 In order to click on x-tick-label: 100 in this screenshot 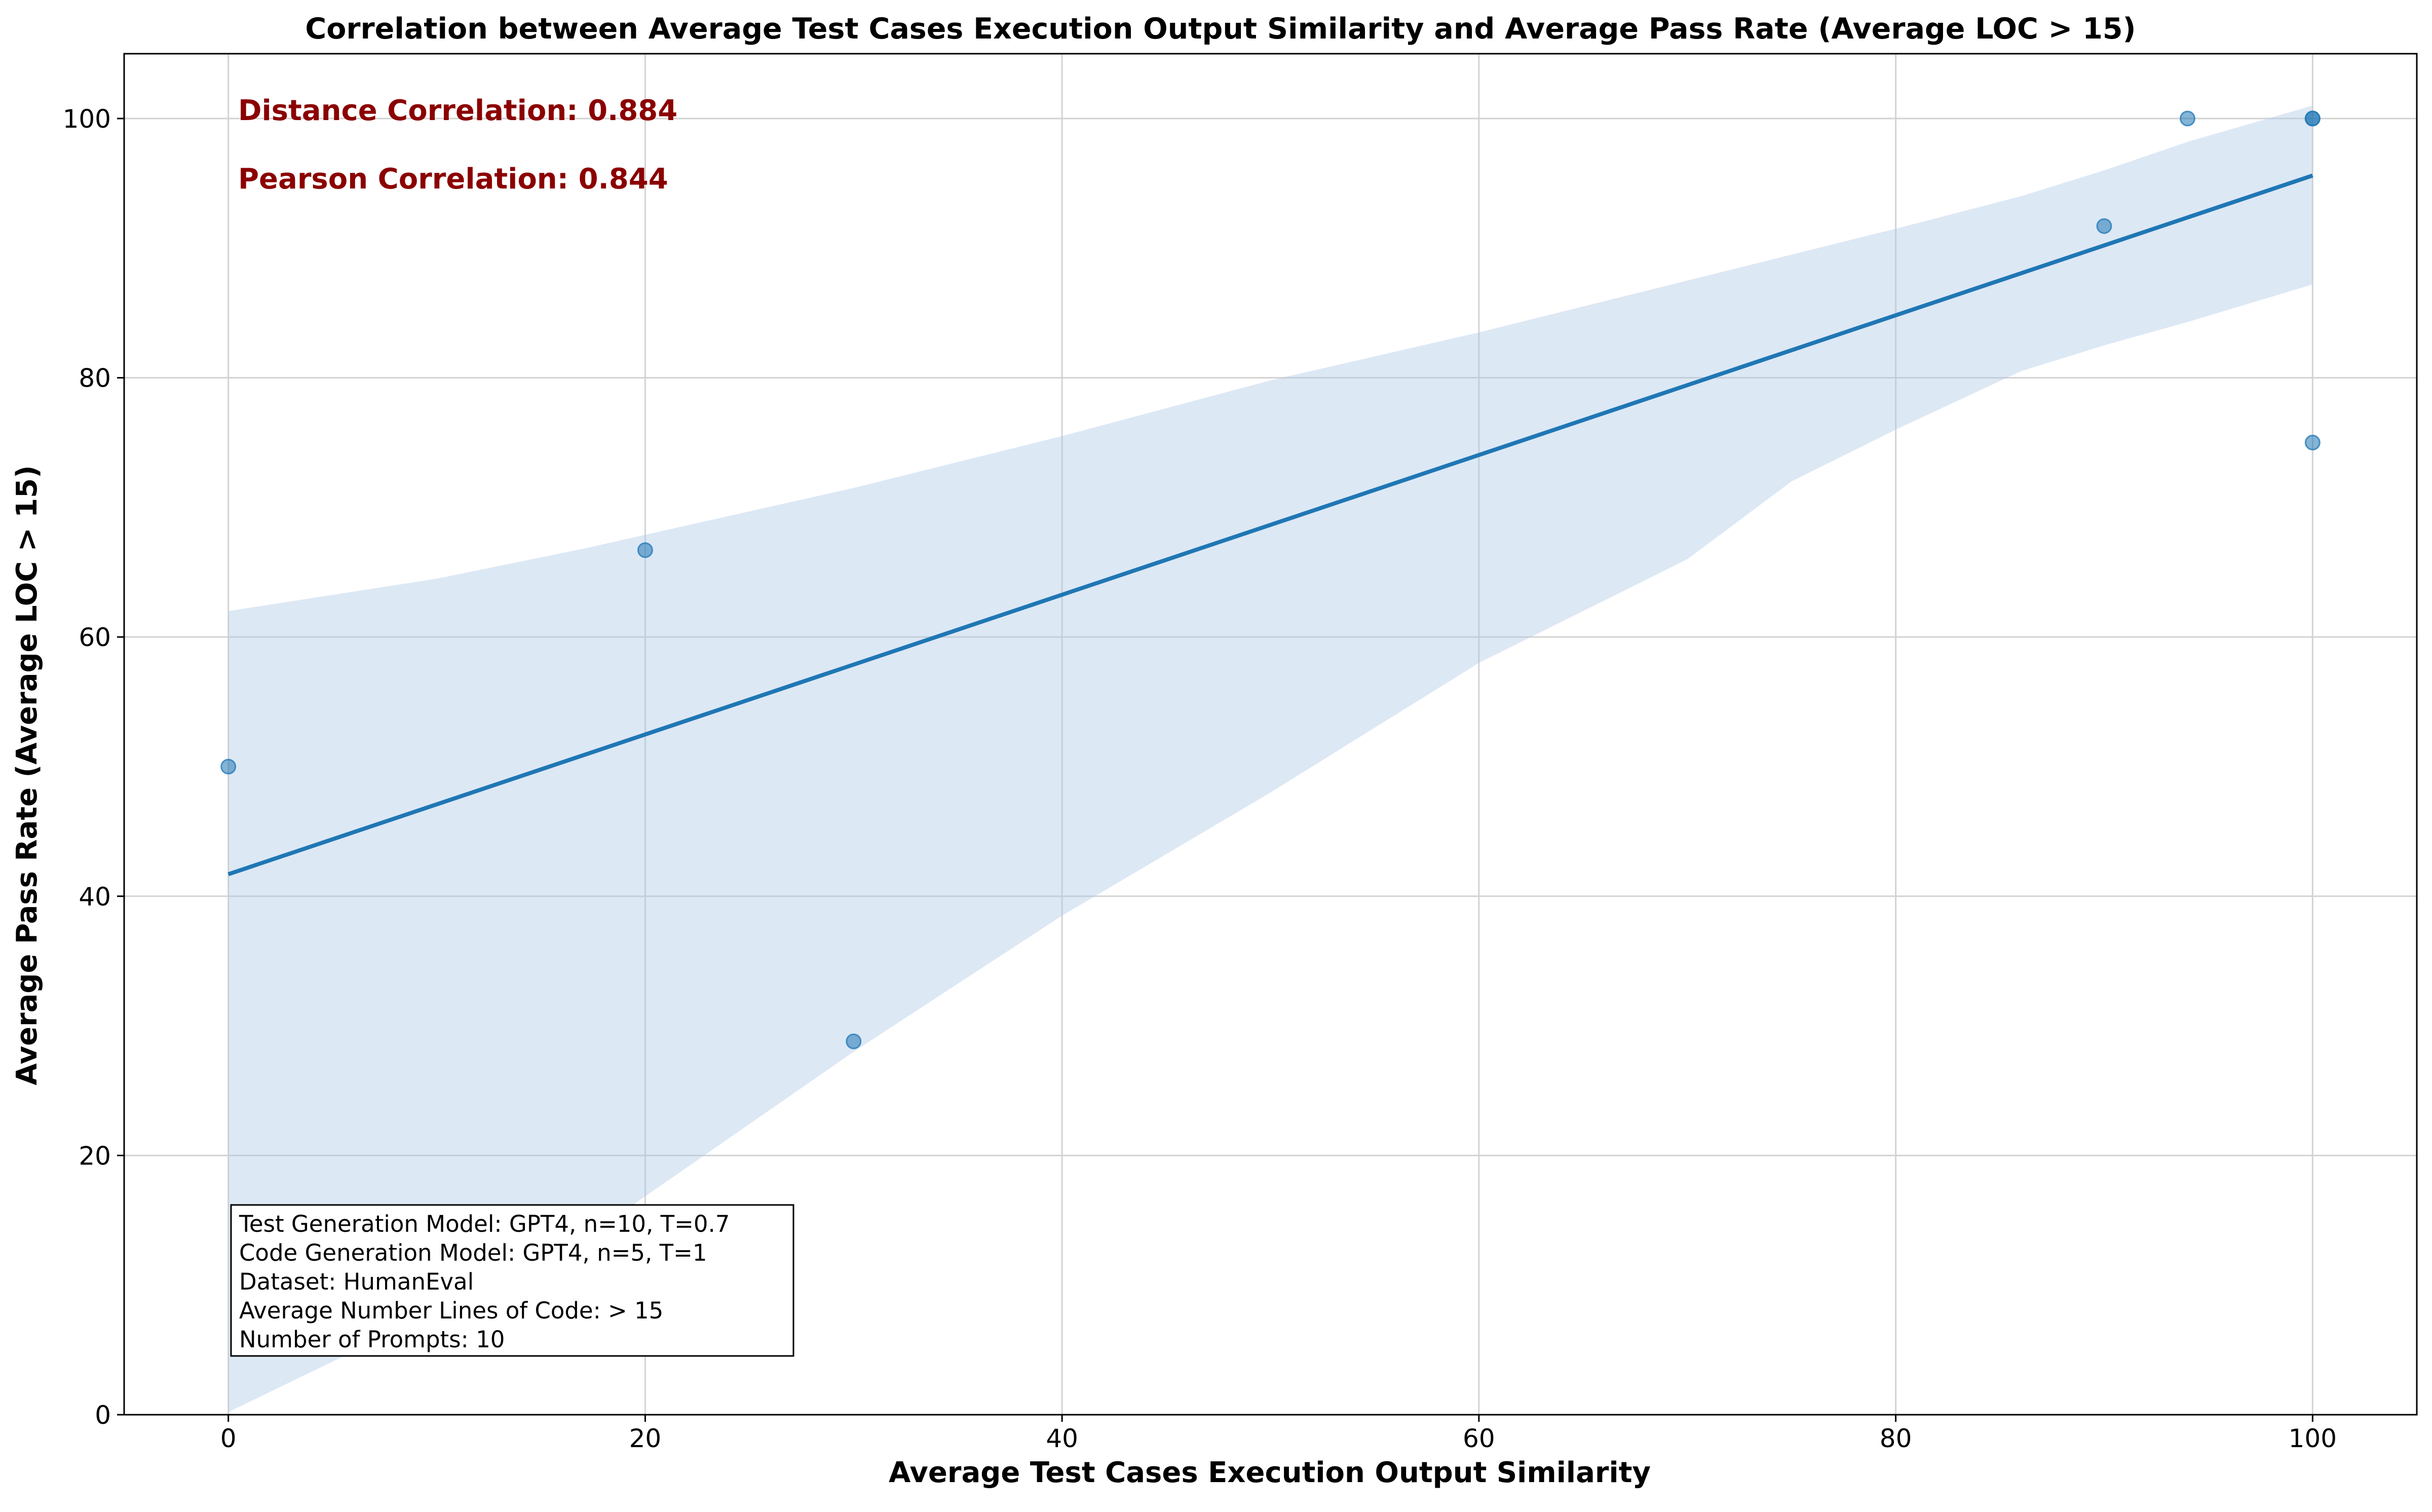, I will do `click(2313, 1438)`.